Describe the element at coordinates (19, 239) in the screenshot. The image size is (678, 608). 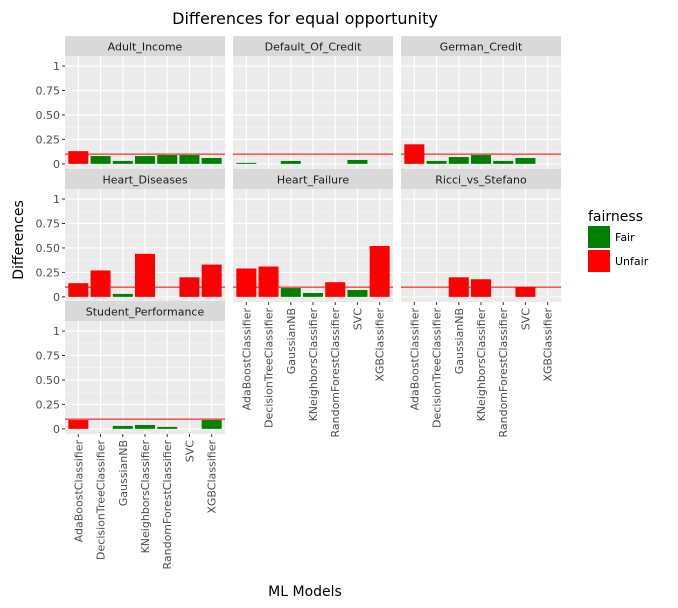
I see `y-axis-title: Differences` at that location.